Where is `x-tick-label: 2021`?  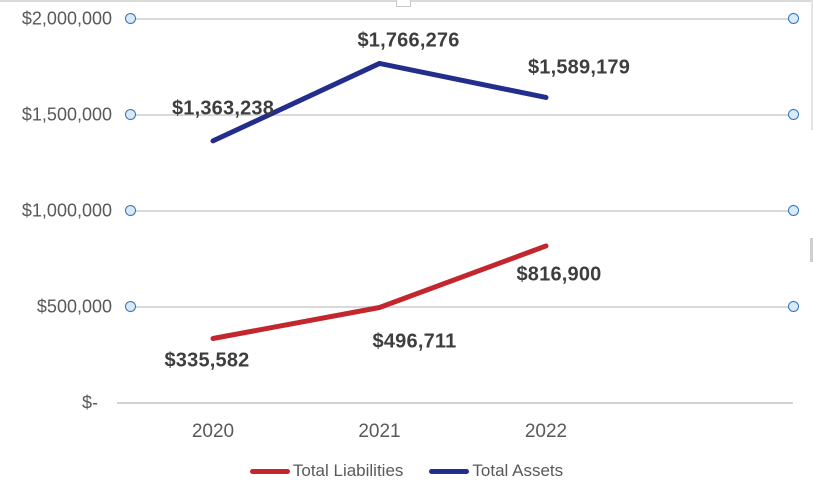 x-tick-label: 2021 is located at coordinates (379, 431).